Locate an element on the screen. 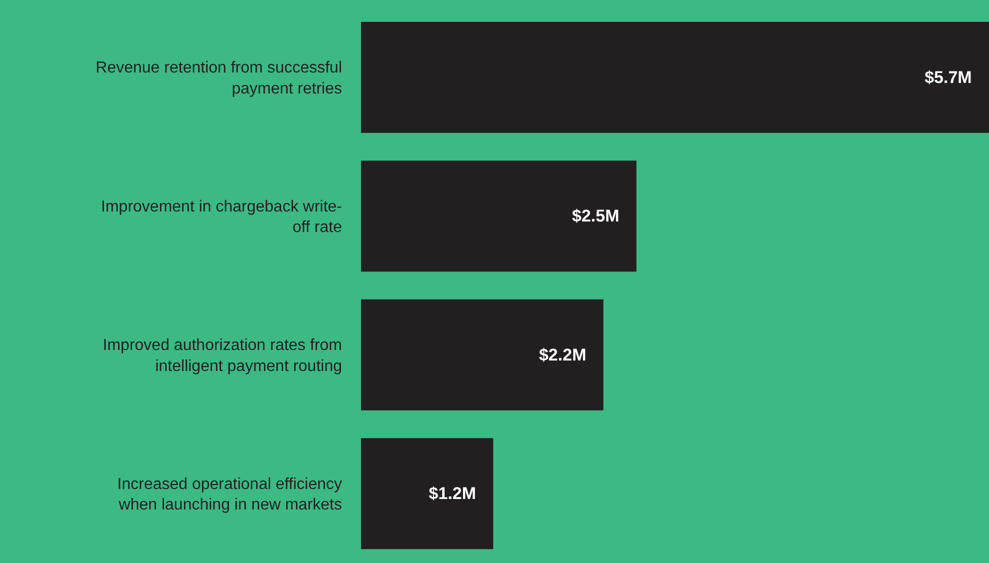  data-label: $2.2M is located at coordinates (562, 354).